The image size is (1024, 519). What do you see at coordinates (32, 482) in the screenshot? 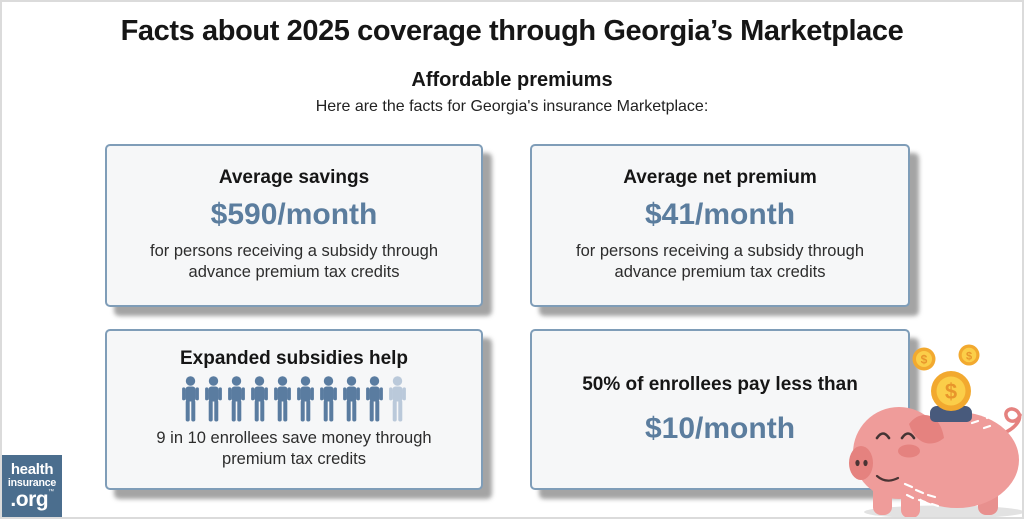
I see `logo-line-insurance: insurance` at bounding box center [32, 482].